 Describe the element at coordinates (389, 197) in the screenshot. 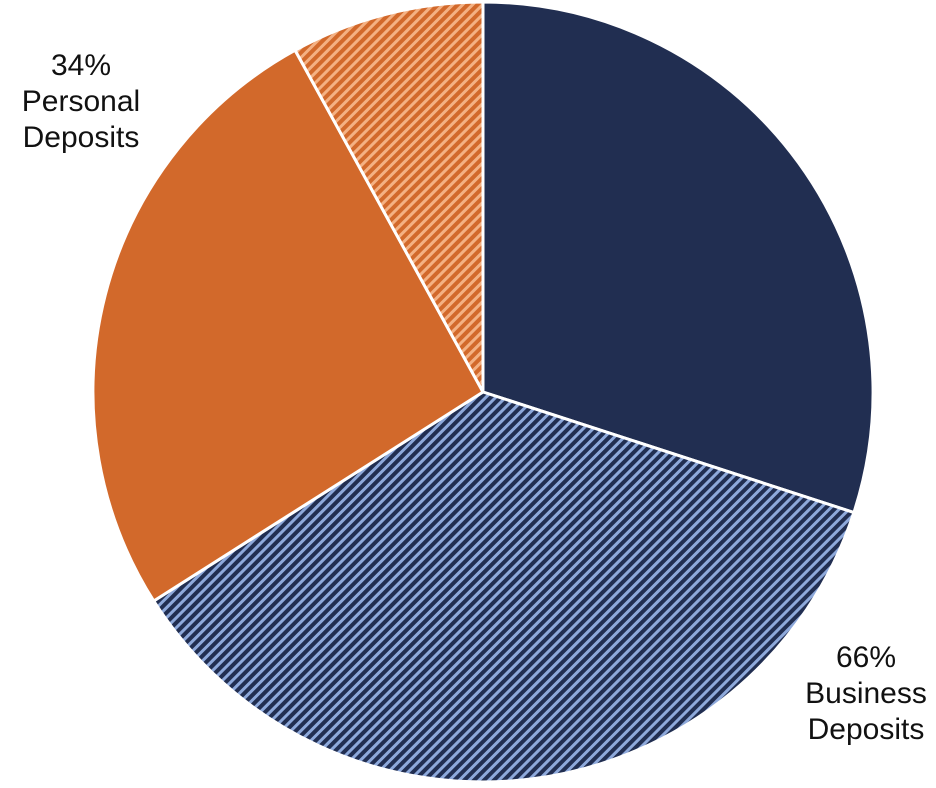

I see `pie-slice-personal-striped` at that location.